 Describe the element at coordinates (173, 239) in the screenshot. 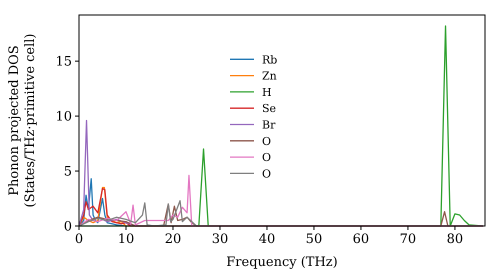

I see `x-tick-label: 20` at that location.